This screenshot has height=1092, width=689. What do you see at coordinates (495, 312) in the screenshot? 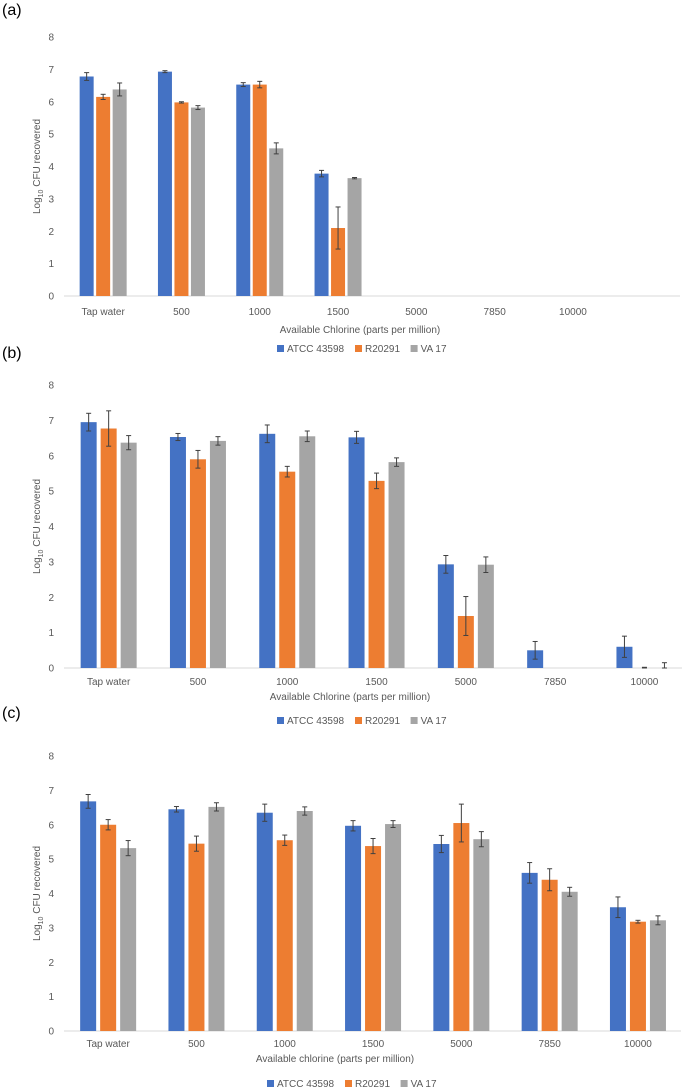
I see `x-tick-label: 7850` at bounding box center [495, 312].